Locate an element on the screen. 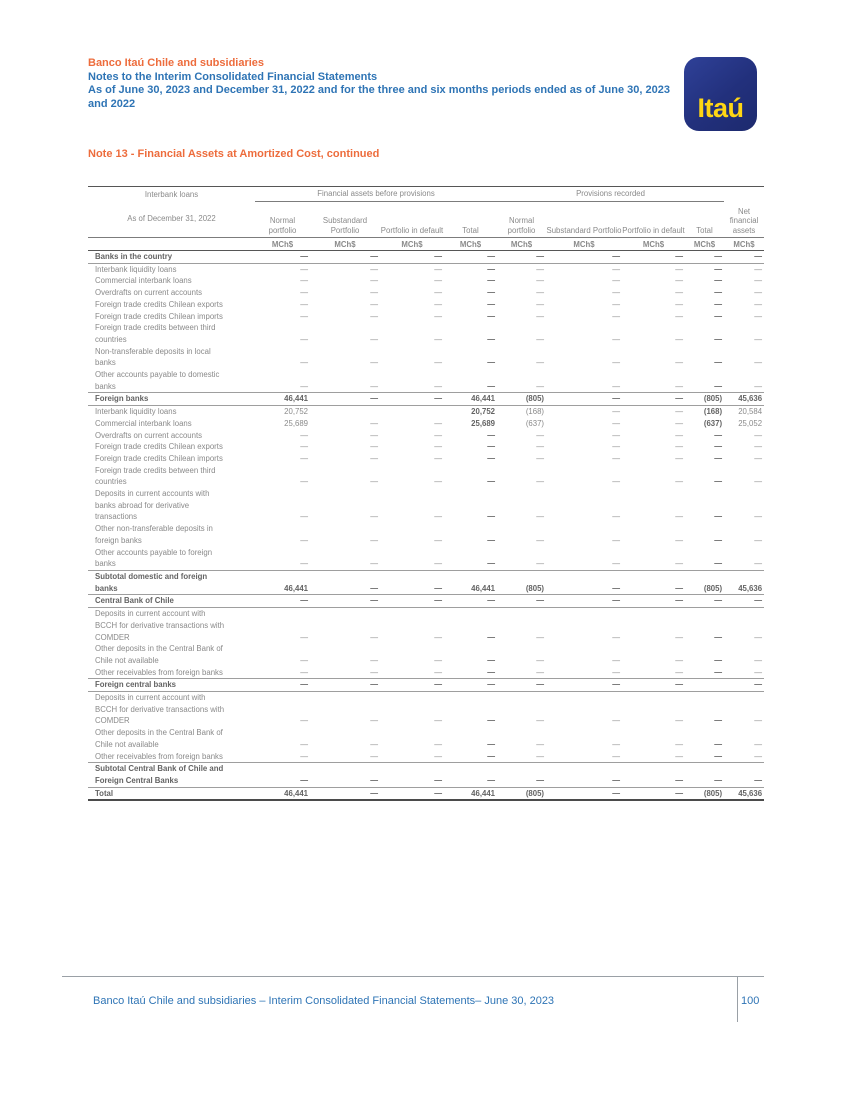  cell-value: 25,052 is located at coordinates (750, 423).